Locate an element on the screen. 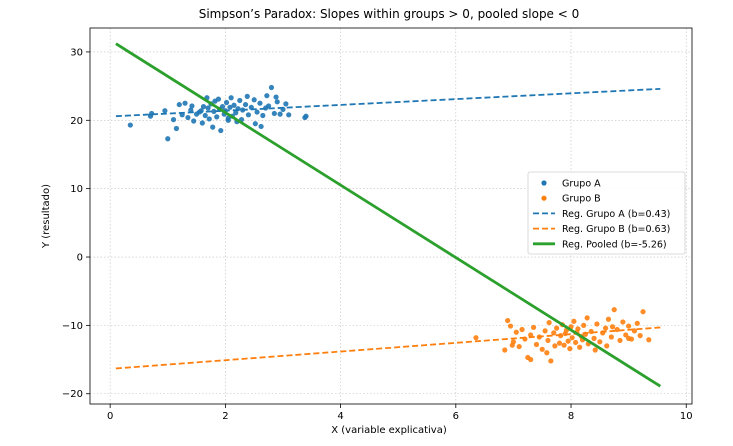 Image resolution: width=733 pixels, height=446 pixels. legend-marker is located at coordinates (544, 198).